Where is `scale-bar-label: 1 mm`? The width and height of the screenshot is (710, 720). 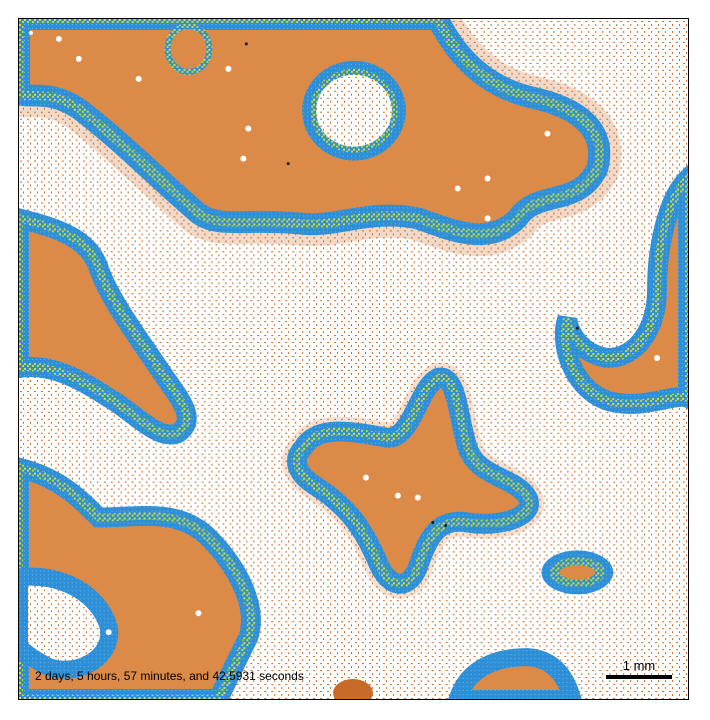
scale-bar-label: 1 mm is located at coordinates (639, 665).